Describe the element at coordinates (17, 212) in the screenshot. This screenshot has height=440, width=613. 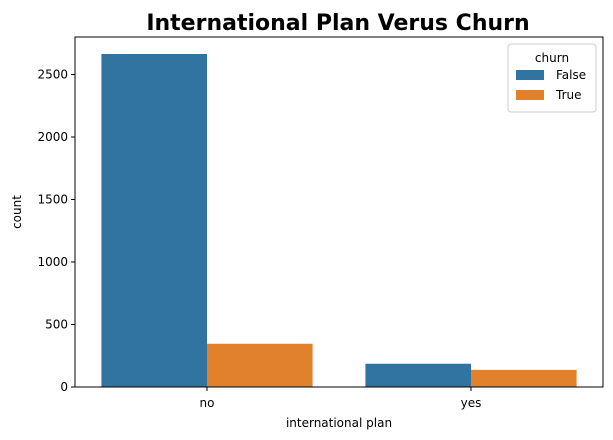
I see `y-axis-label: count` at that location.